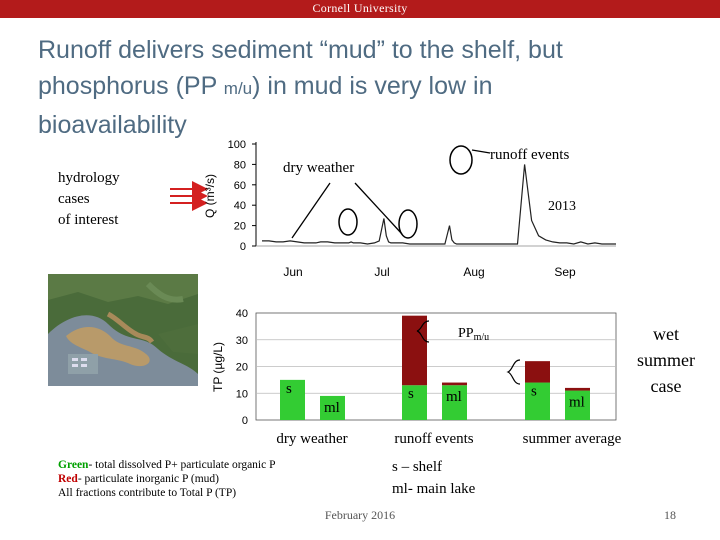  What do you see at coordinates (112, 125) in the screenshot?
I see `title-line-3: bioavailability` at bounding box center [112, 125].